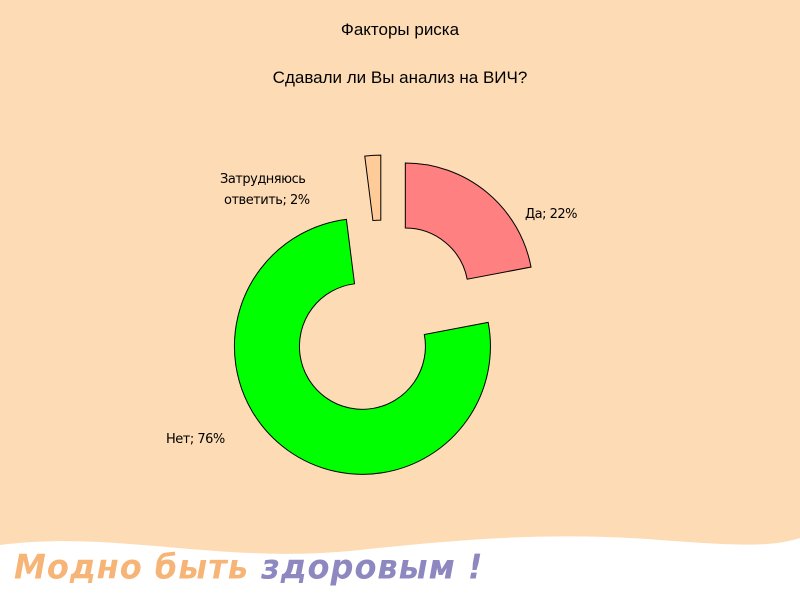 The image size is (800, 600). What do you see at coordinates (400, 77) in the screenshot?
I see `chart-title: Сдавали ли Вы анализ на ВИЧ?` at bounding box center [400, 77].